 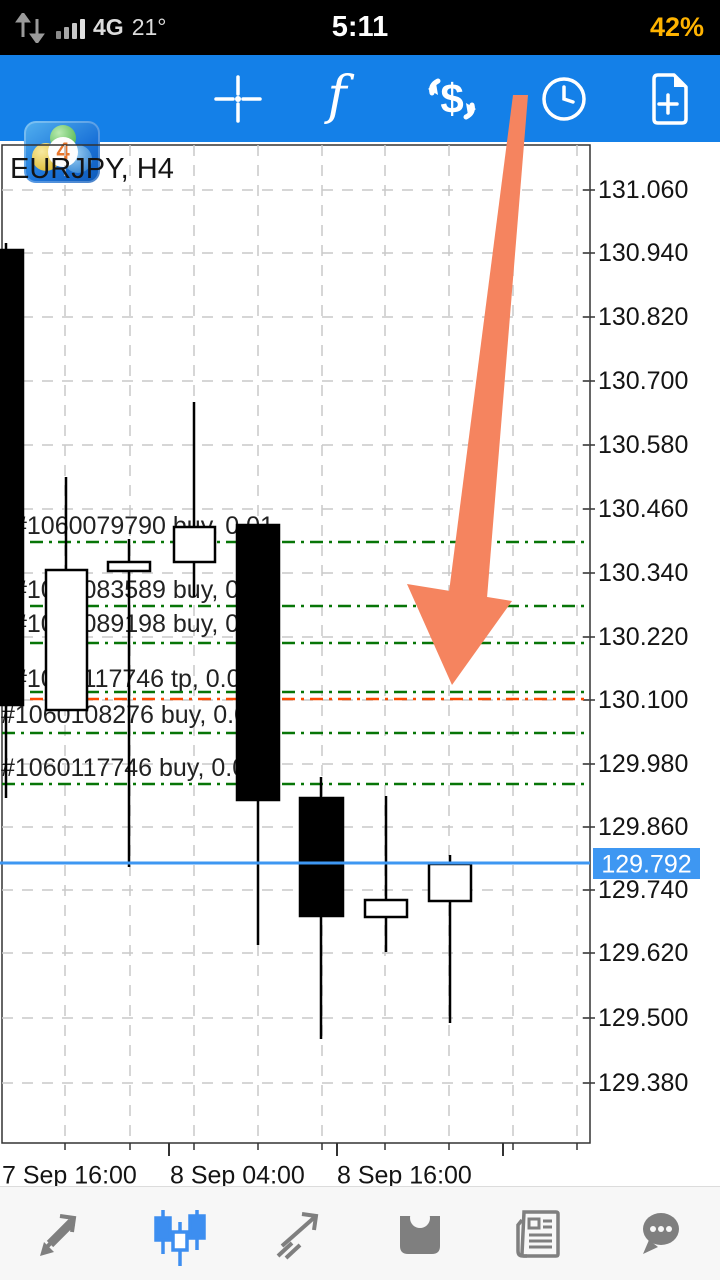 I want to click on svg-text: f, so click(x=338, y=97).